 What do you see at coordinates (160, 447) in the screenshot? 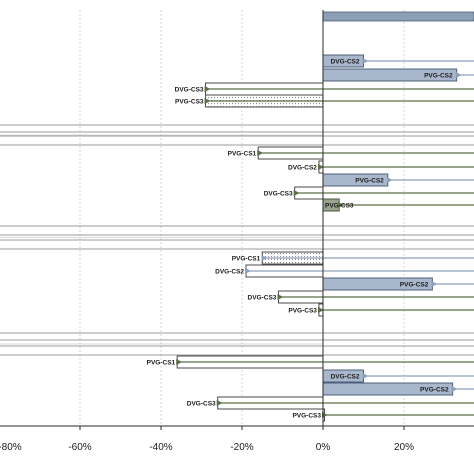
I see `x-tick-label: -40%` at bounding box center [160, 447].